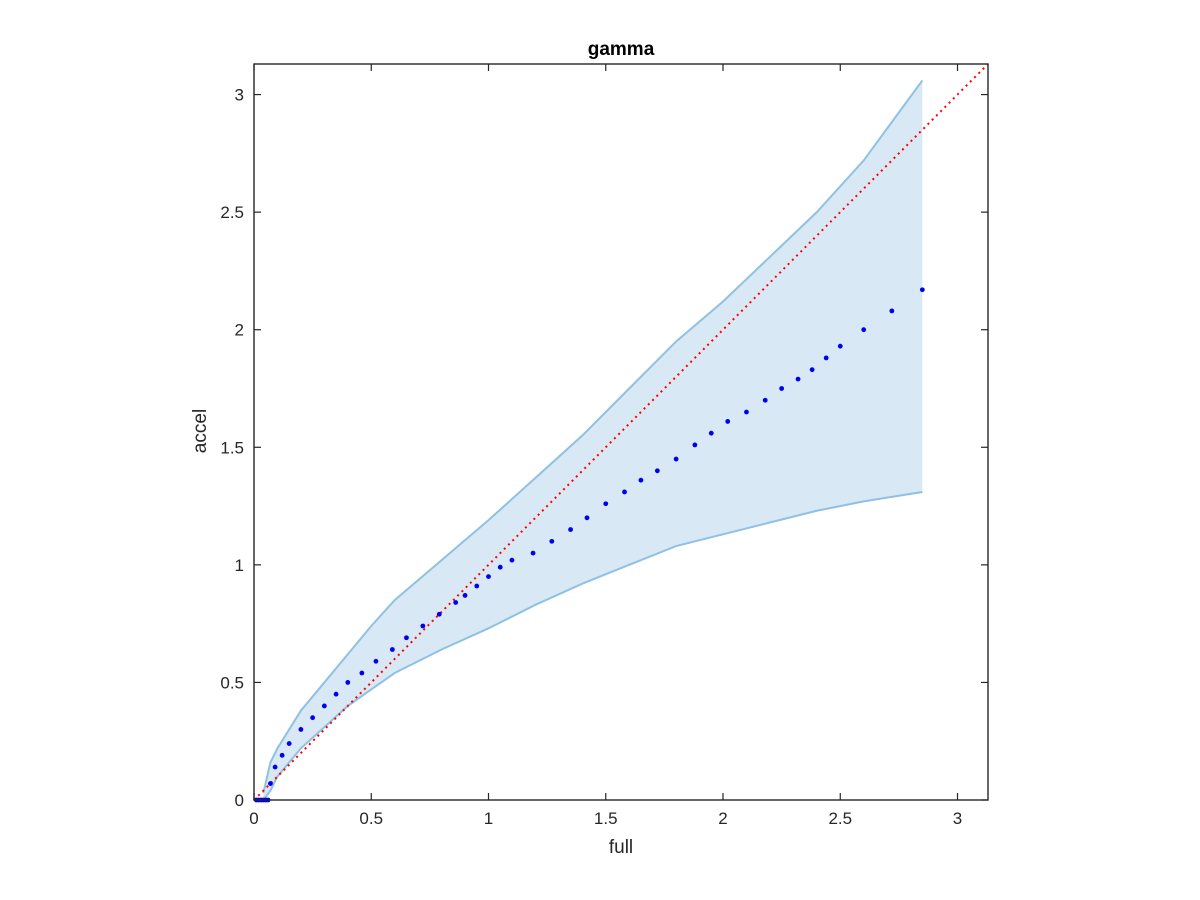 This screenshot has height=900, width=1200. Describe the element at coordinates (488, 818) in the screenshot. I see `x-tick-label: 1` at that location.